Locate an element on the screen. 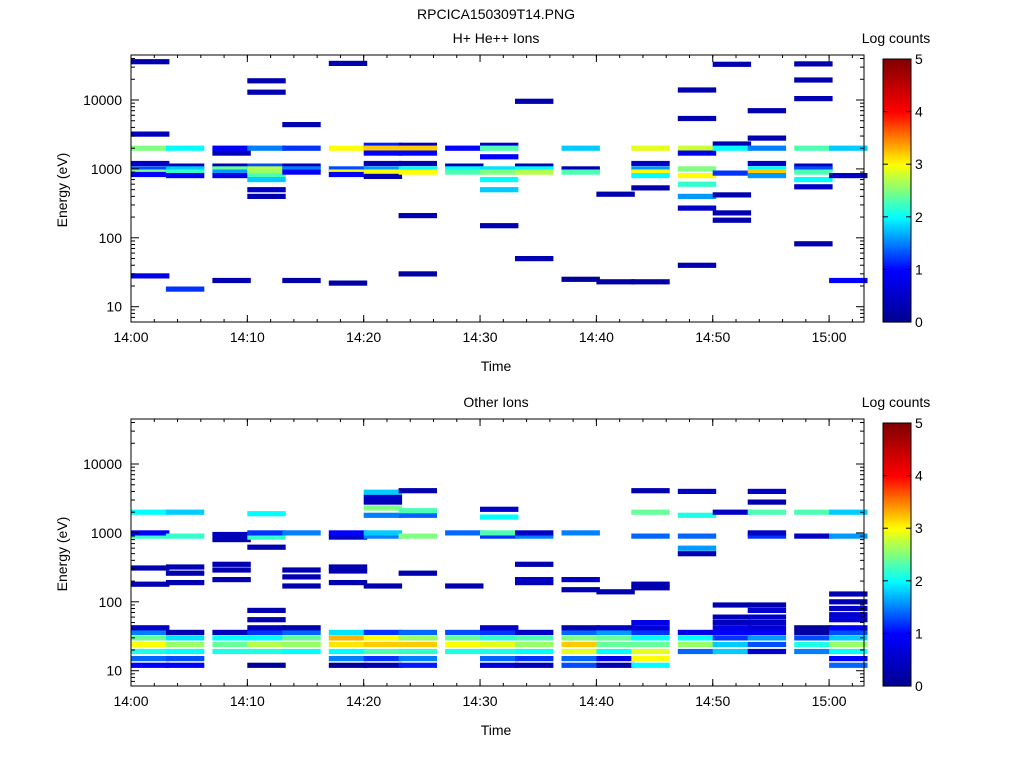 The height and width of the screenshot is (768, 1024). y-tick-label: 10000 is located at coordinates (102, 464).